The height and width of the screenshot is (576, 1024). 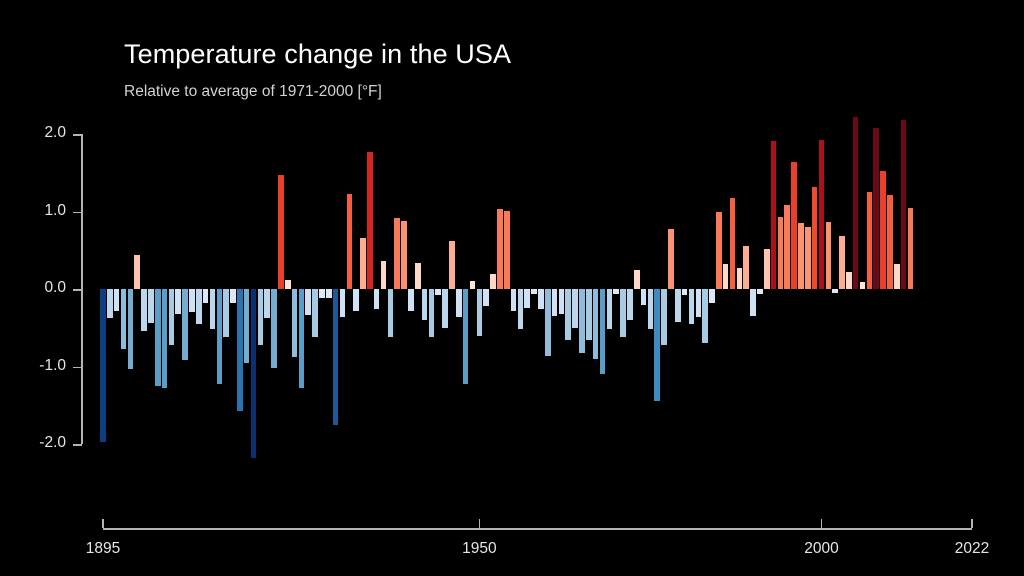 What do you see at coordinates (356, 300) in the screenshot?
I see `bar-1932` at bounding box center [356, 300].